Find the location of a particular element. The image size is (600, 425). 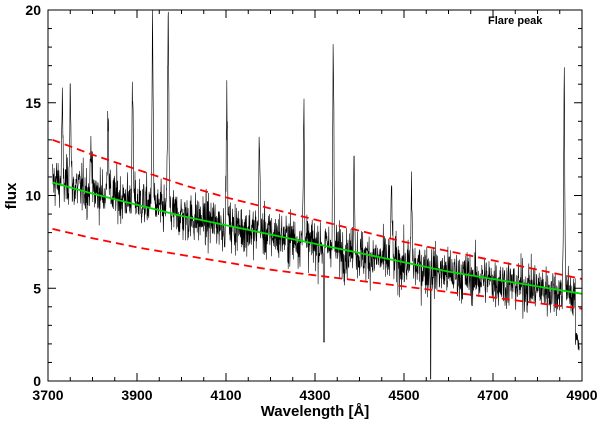

x-tick-label: 4700 is located at coordinates (492, 395).